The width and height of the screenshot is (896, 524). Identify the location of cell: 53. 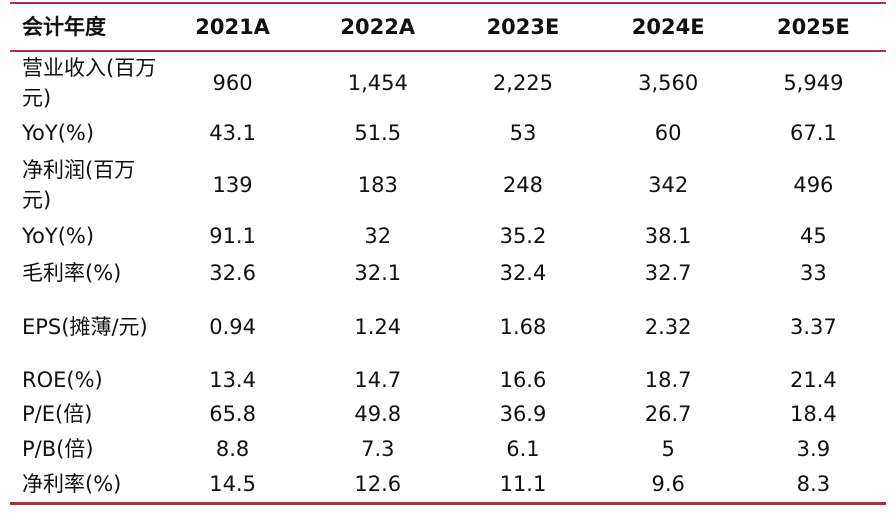
(523, 132).